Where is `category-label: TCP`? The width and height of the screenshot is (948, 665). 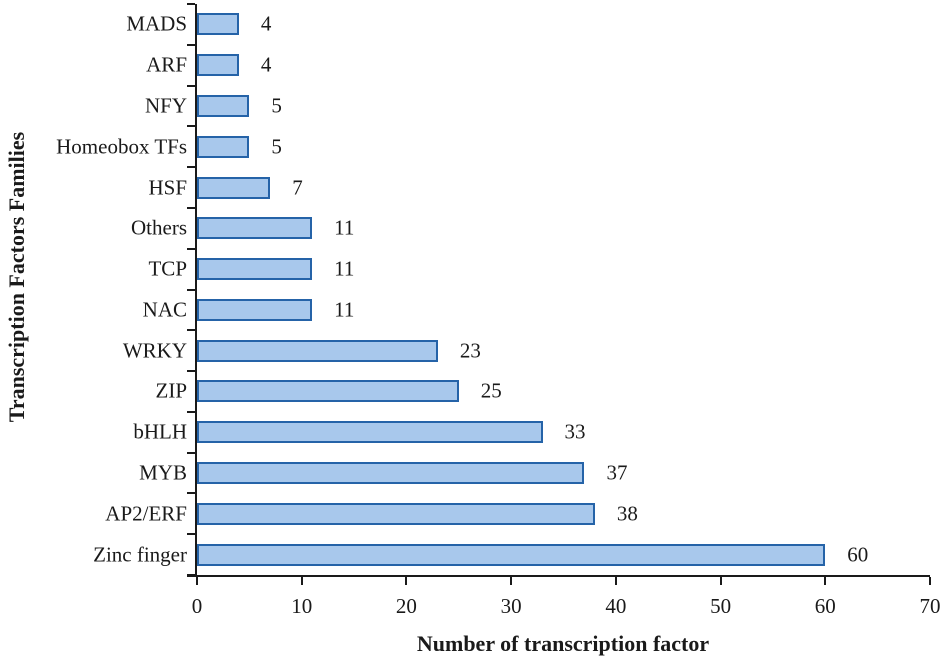 category-label: TCP is located at coordinates (167, 268).